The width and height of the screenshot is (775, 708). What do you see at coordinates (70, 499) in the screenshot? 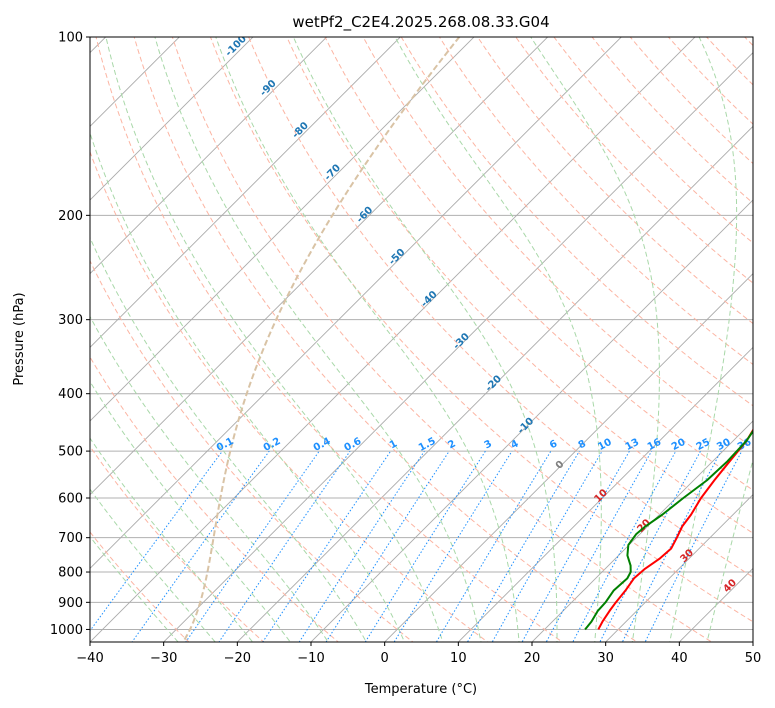
I see `y-tick-label: 600` at bounding box center [70, 499].